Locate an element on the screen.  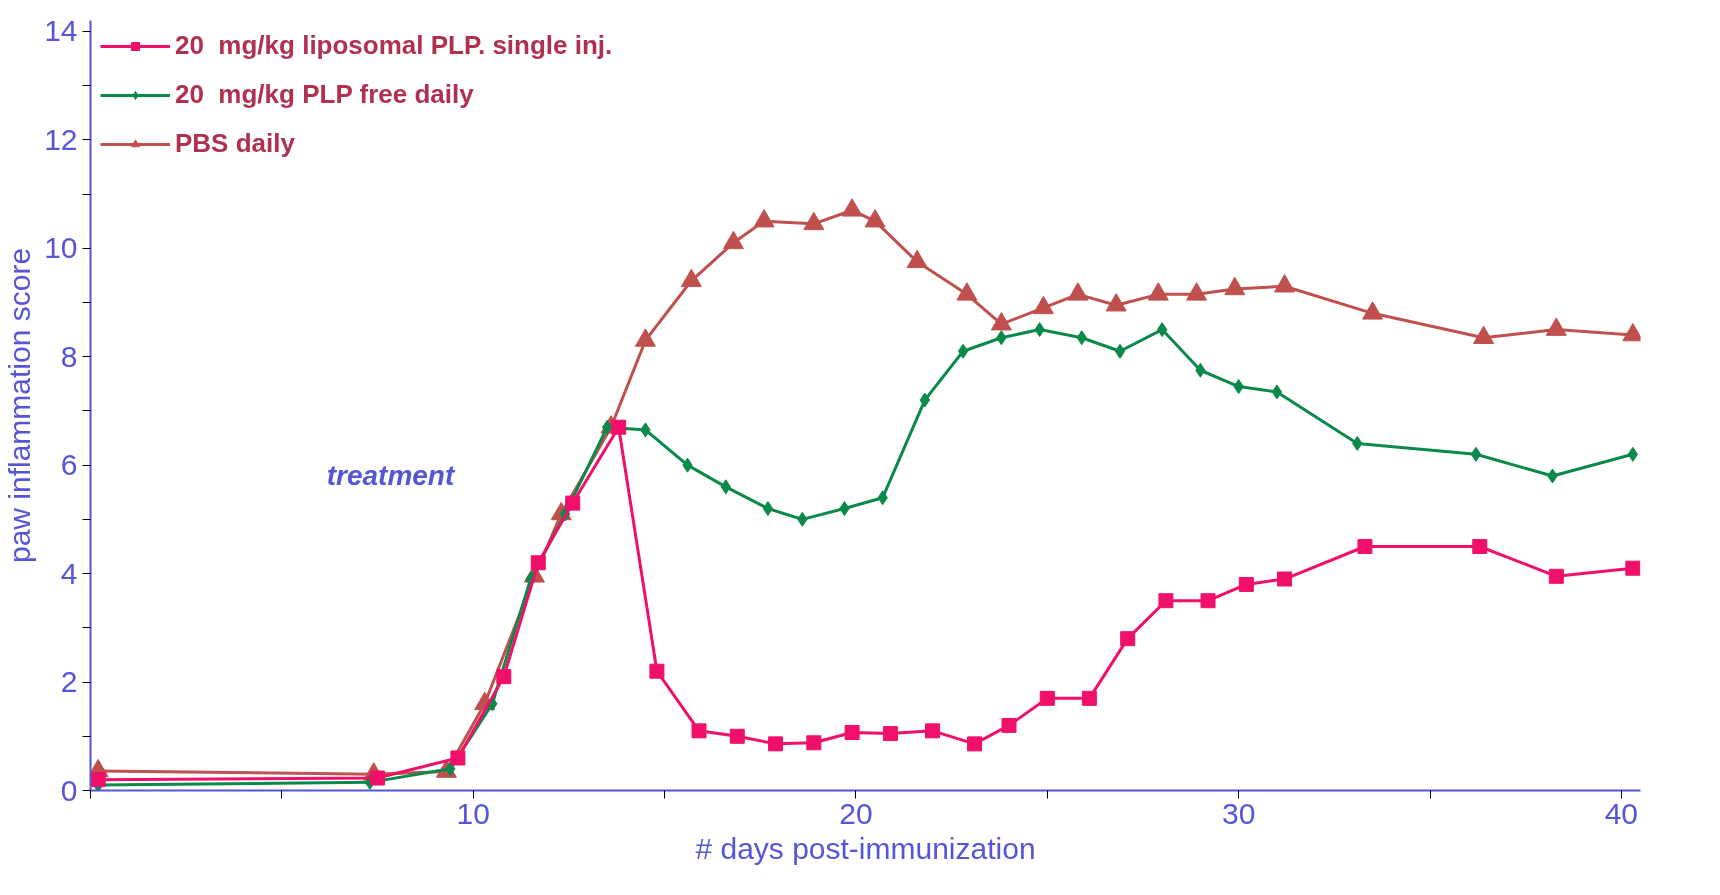
y-tick-label: 12 is located at coordinates (61, 139).